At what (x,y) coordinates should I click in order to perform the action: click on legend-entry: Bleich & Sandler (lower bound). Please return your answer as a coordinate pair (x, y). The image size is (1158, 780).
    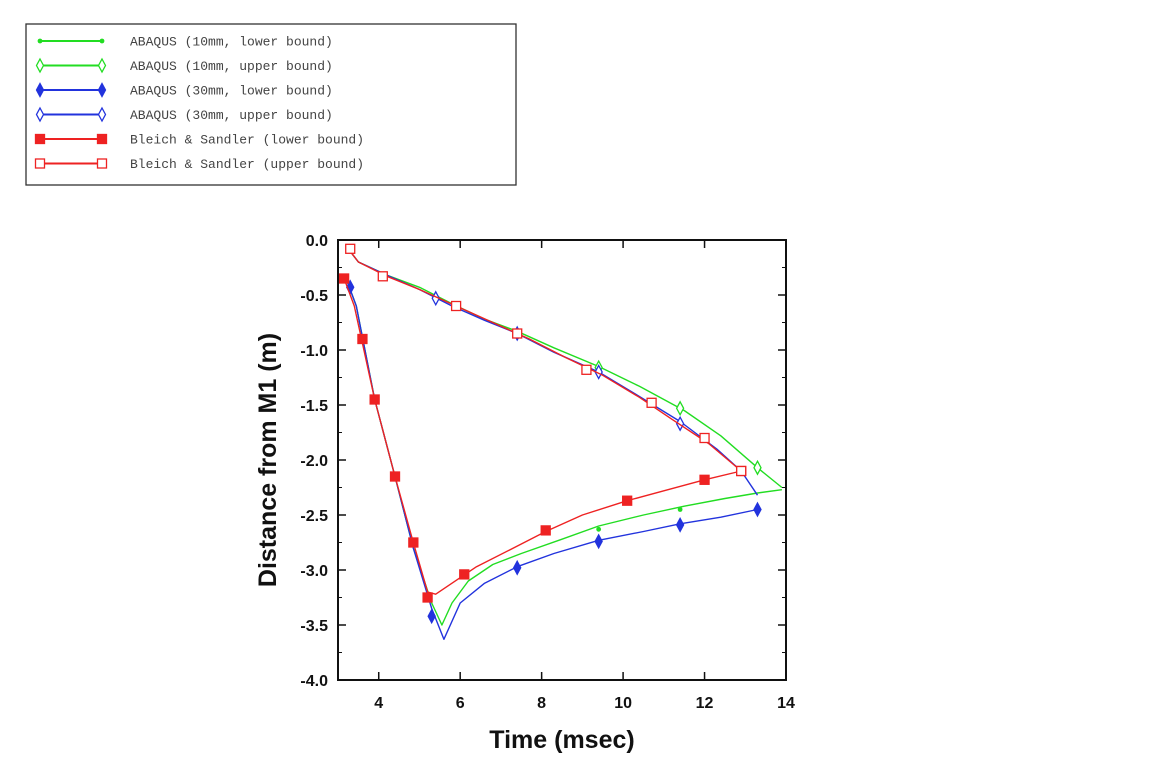
    Looking at the image, I should click on (199, 140).